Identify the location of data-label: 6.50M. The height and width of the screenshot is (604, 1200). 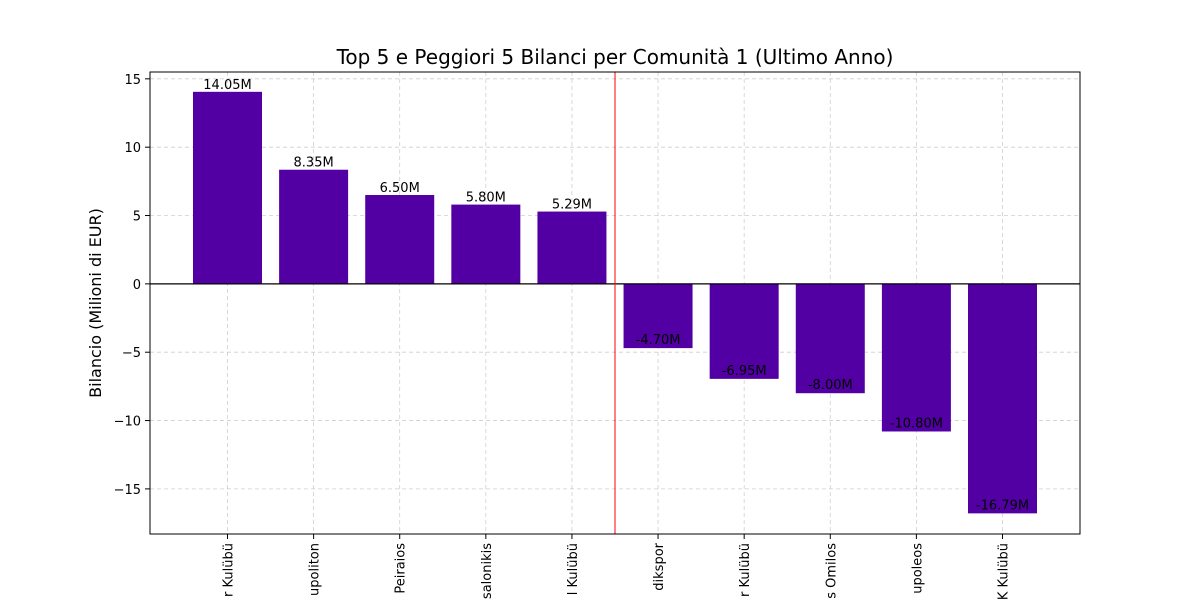
(400, 188).